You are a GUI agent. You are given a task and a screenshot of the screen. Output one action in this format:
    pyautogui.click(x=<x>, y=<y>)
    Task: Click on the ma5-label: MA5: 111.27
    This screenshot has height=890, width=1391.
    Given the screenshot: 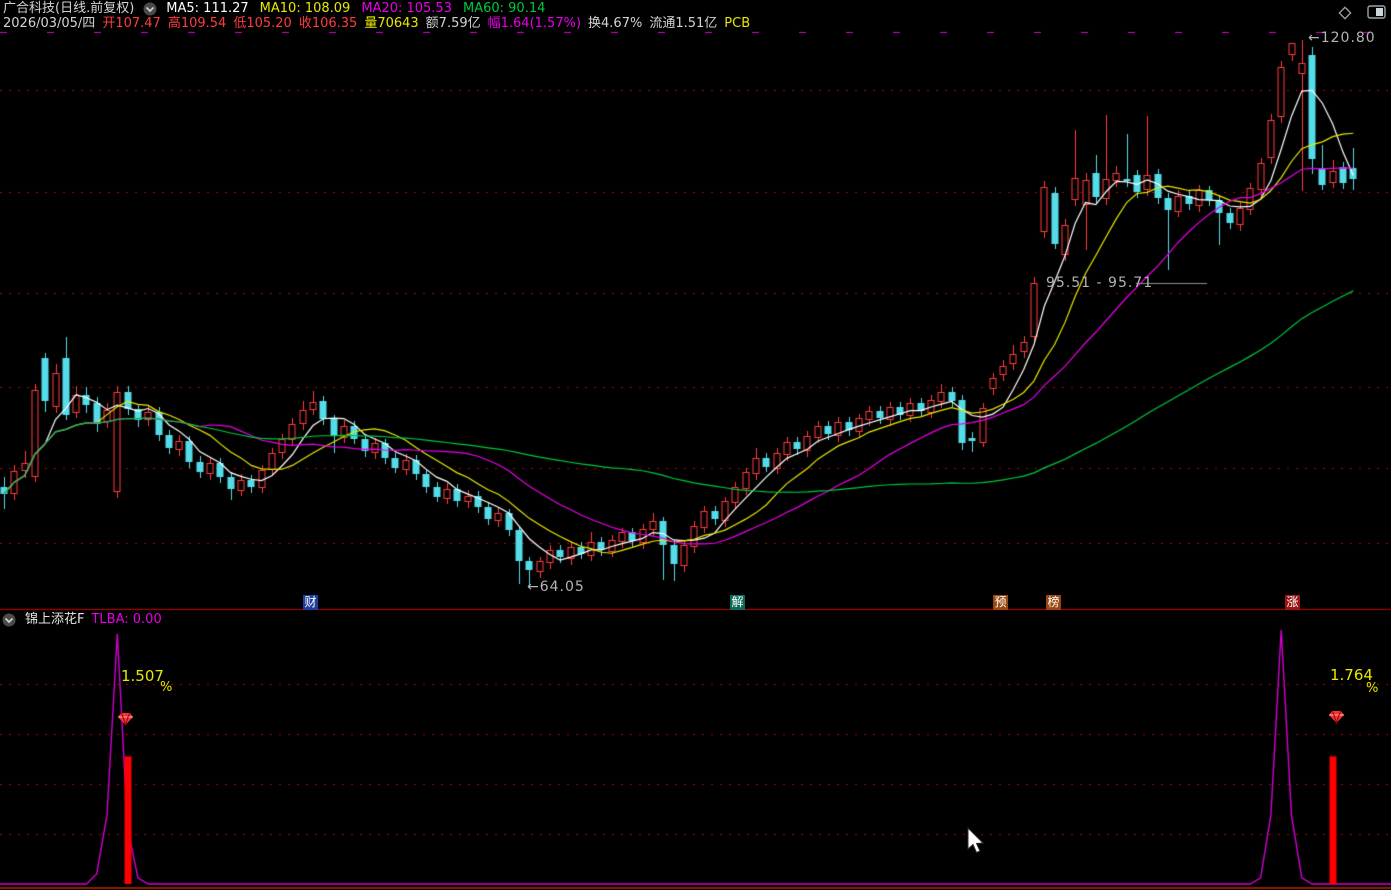 What is the action you would take?
    pyautogui.click(x=207, y=8)
    